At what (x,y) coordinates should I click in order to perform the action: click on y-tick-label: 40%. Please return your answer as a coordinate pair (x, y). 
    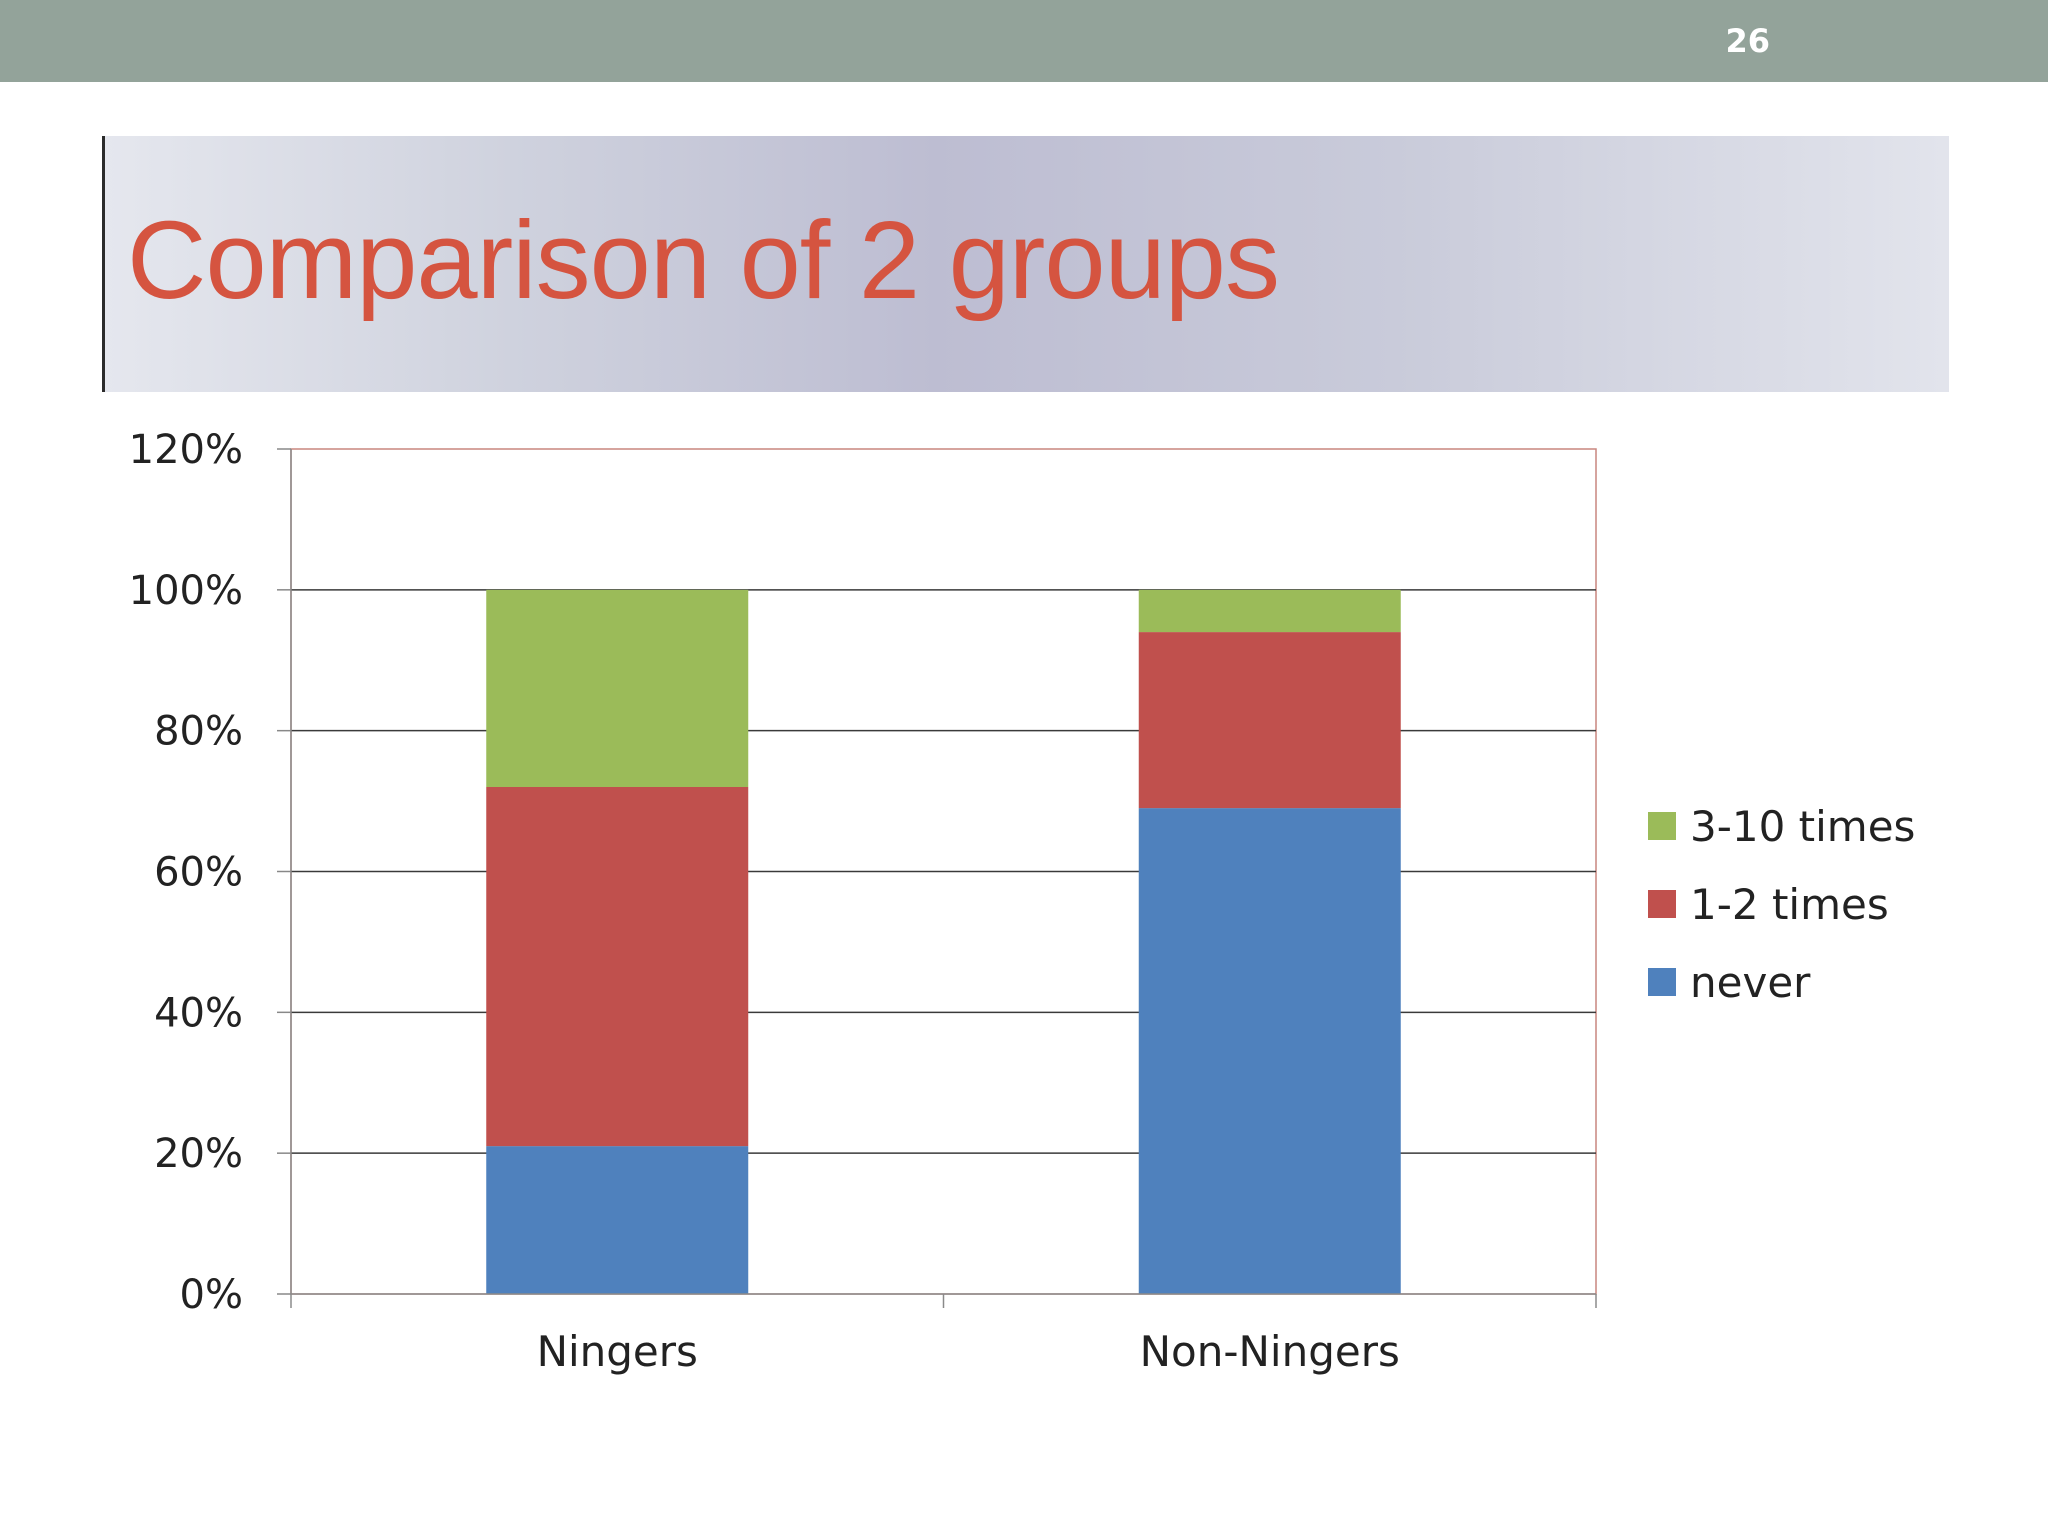
    Looking at the image, I should click on (198, 1013).